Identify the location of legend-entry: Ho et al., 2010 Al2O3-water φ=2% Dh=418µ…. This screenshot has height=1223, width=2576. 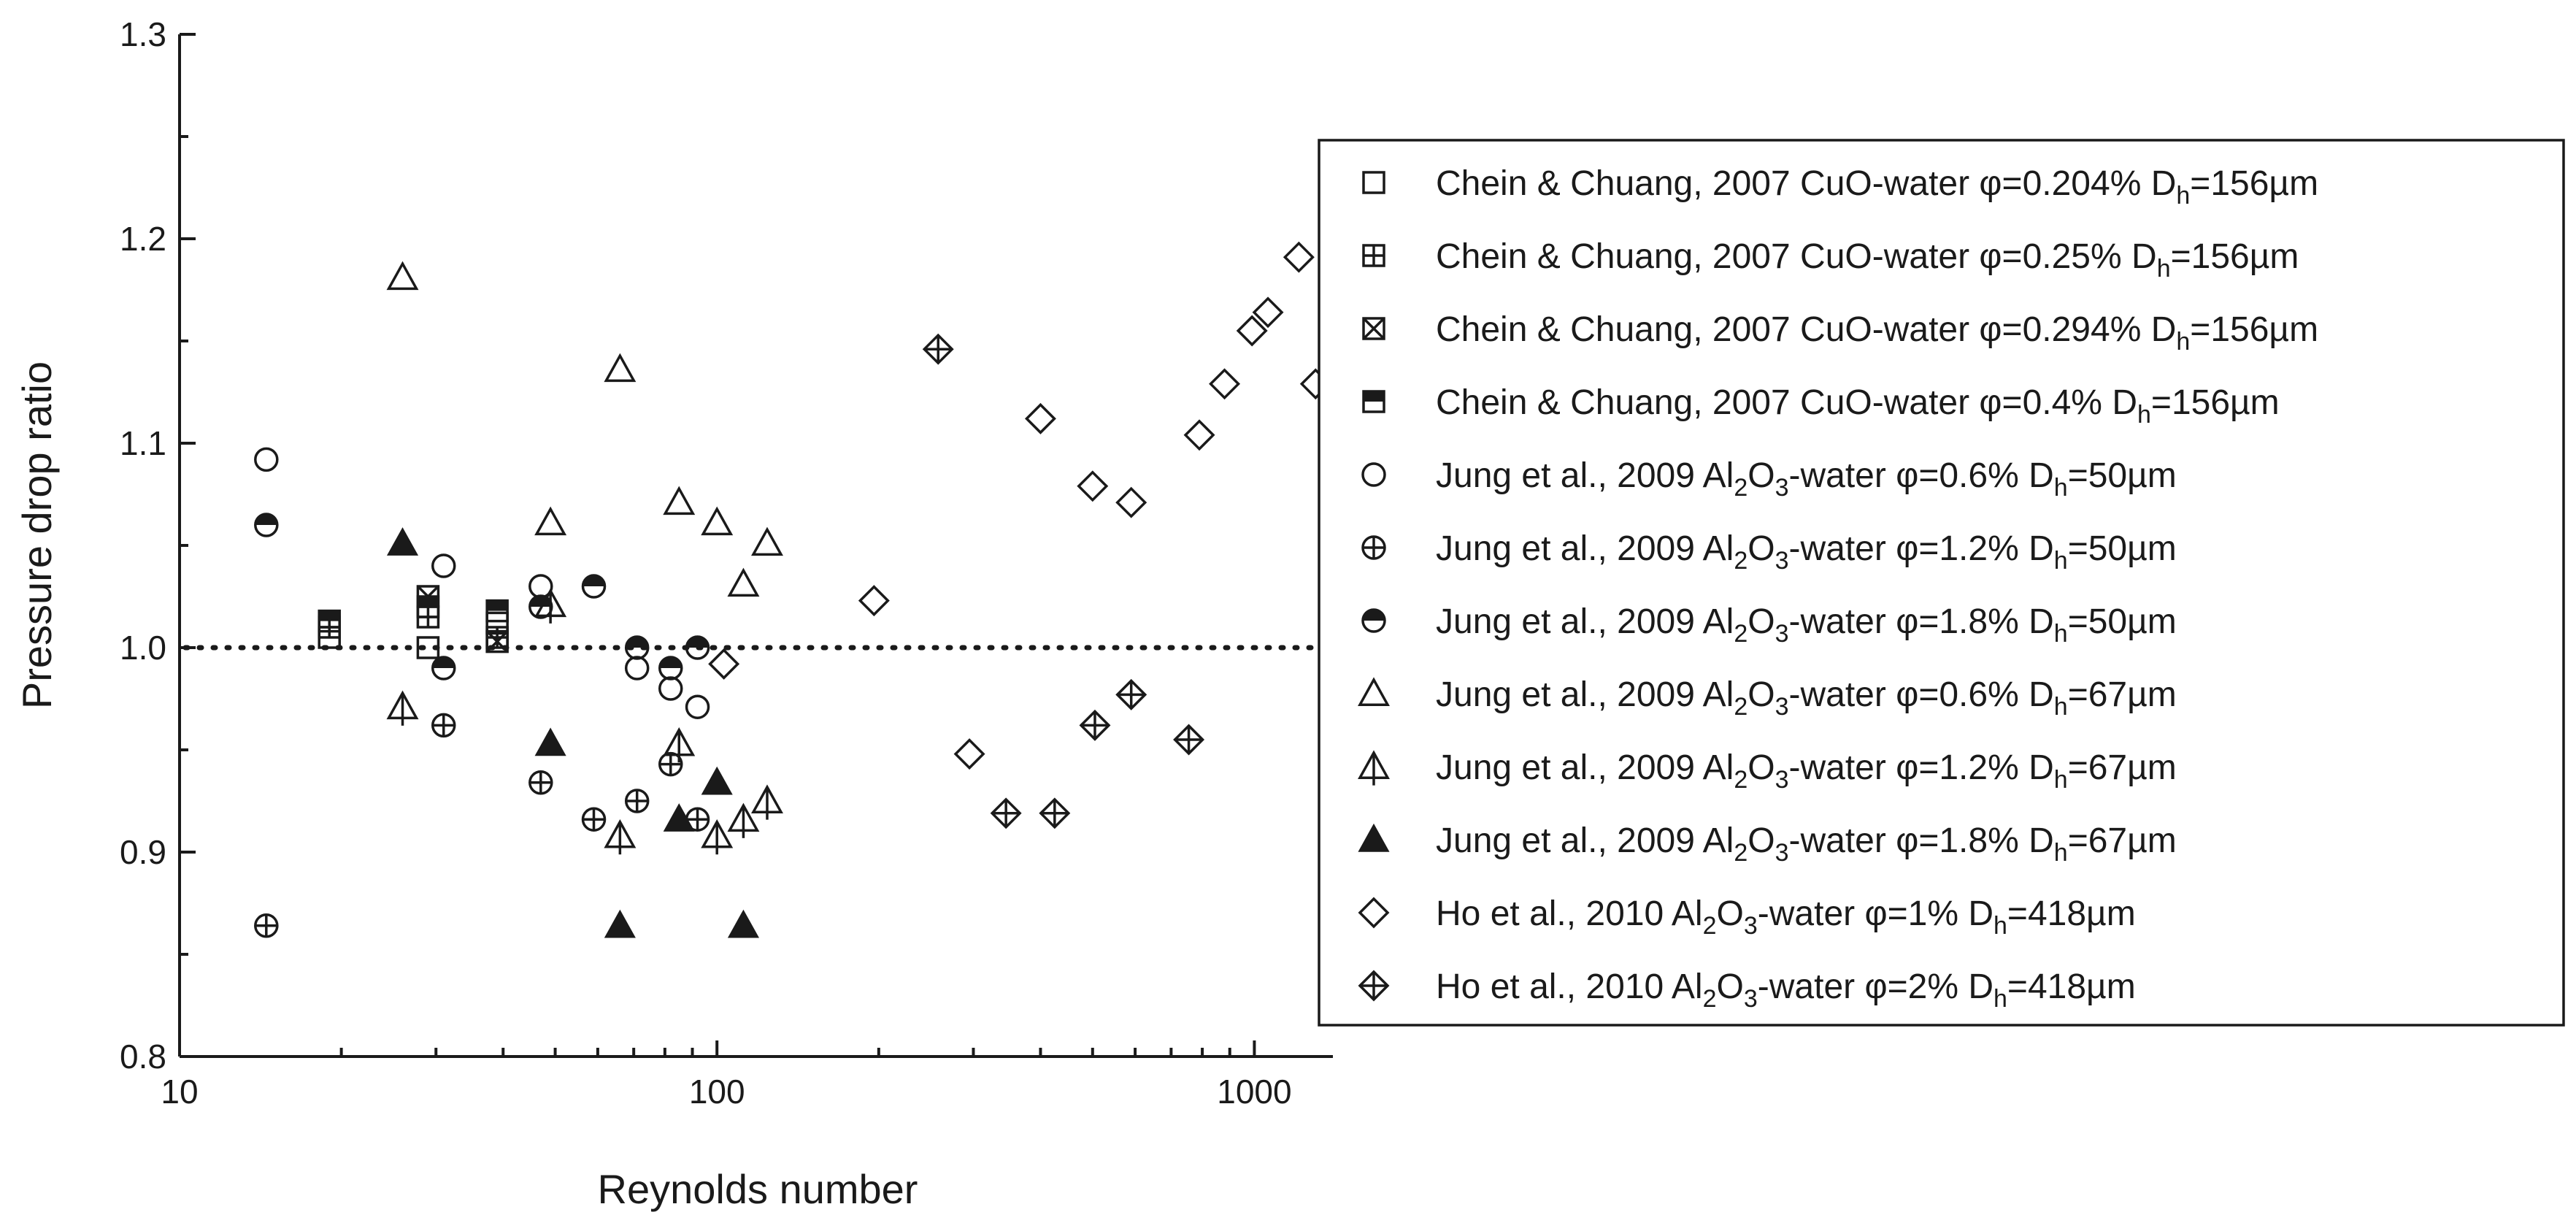
(1747, 990).